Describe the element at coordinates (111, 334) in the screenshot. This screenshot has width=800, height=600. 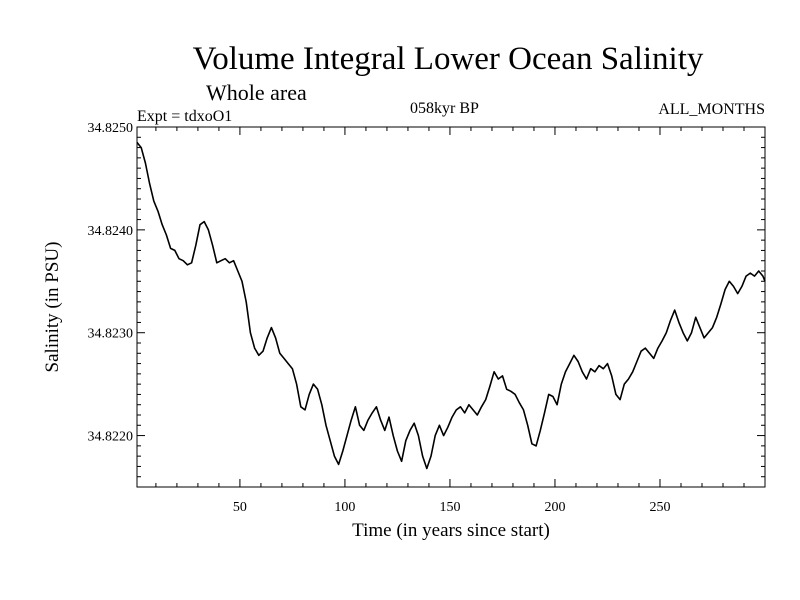
I see `y-tick-label: 34.8230` at that location.